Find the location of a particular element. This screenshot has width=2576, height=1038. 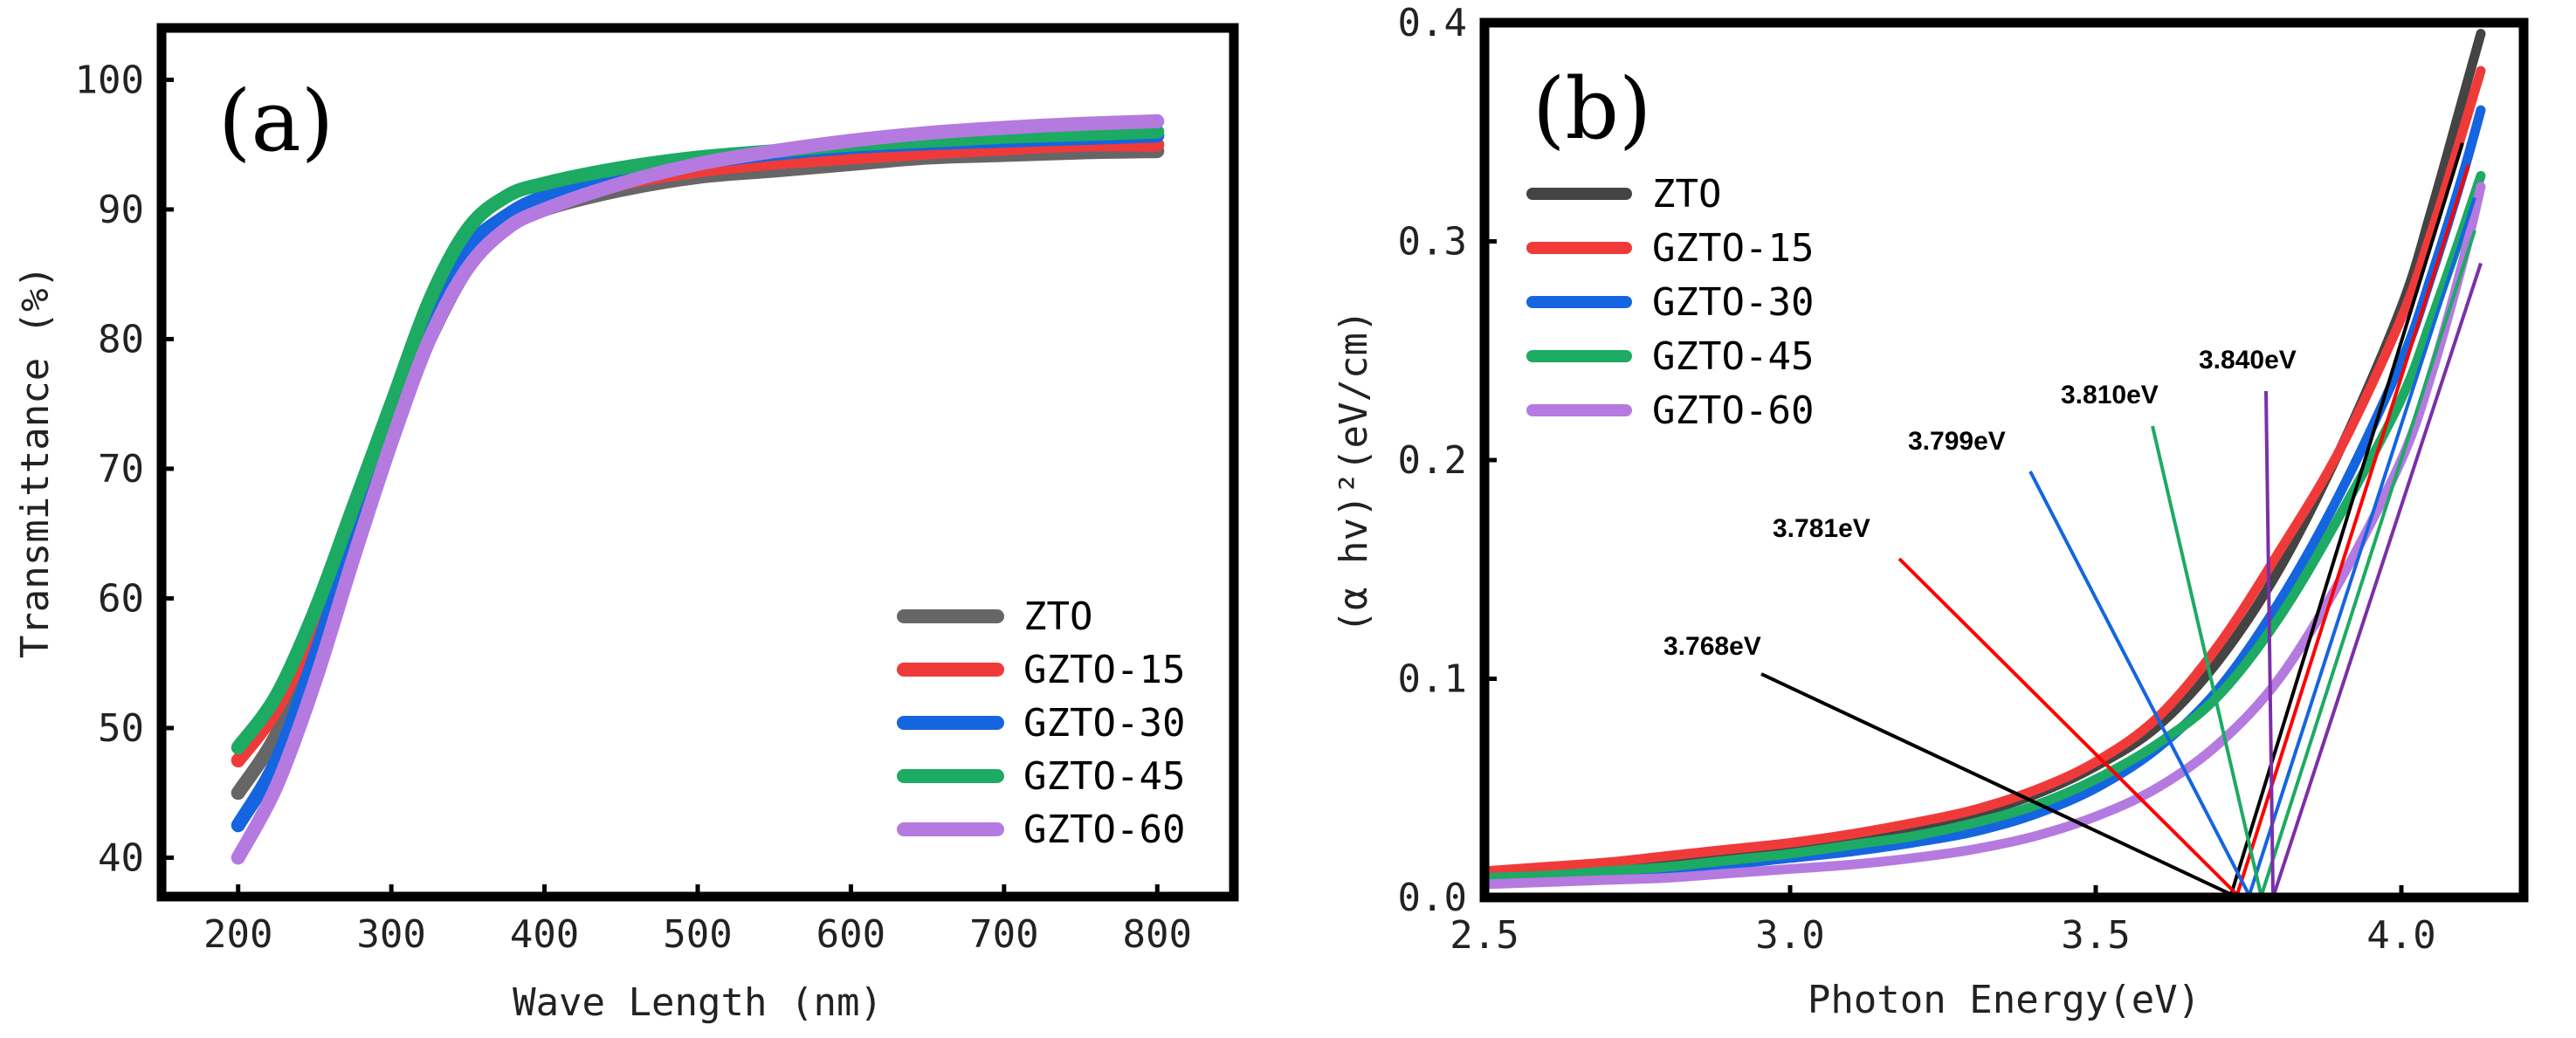

panel-b-label: (b) is located at coordinates (1592, 109).